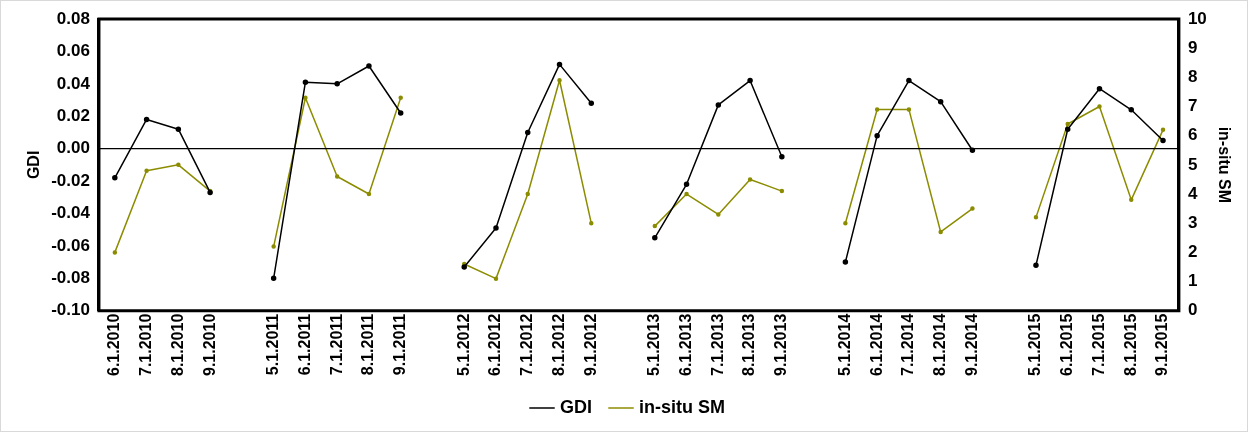 The height and width of the screenshot is (432, 1248). What do you see at coordinates (1192, 252) in the screenshot?
I see `y2-tick-label: 2` at bounding box center [1192, 252].